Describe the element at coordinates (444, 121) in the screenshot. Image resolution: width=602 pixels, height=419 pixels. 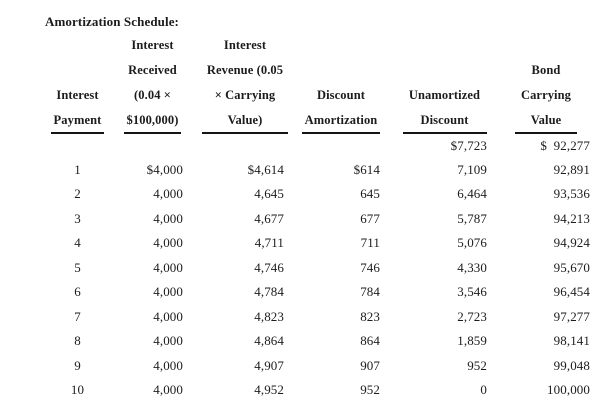
I see `header-underline: Discount` at that location.